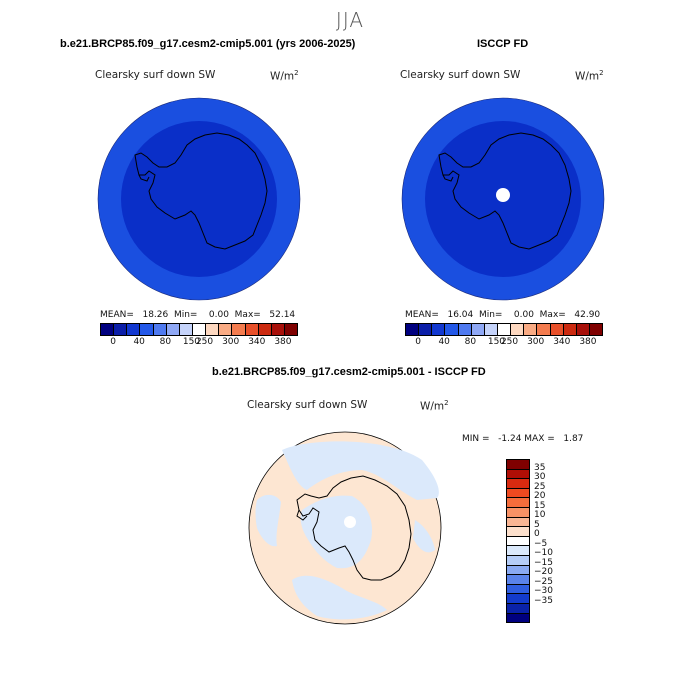  What do you see at coordinates (523, 439) in the screenshot?
I see `diff-stats: MIN = -1.24 MAX = 1.87` at bounding box center [523, 439].